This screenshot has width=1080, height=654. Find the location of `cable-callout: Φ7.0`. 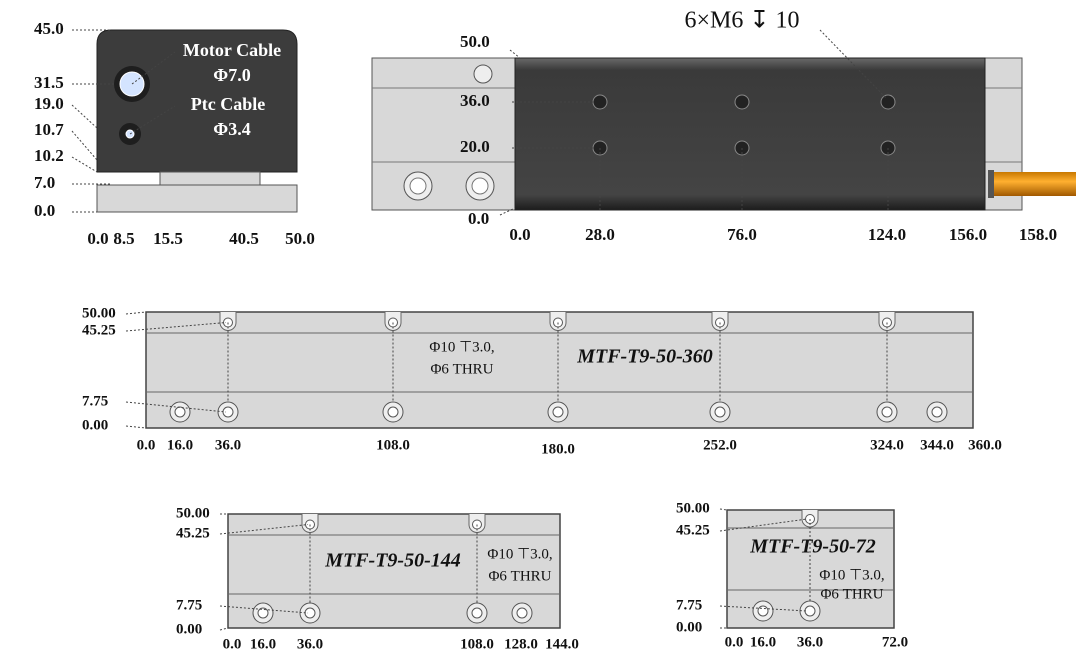

cable-callout: Φ7.0 is located at coordinates (231, 75).